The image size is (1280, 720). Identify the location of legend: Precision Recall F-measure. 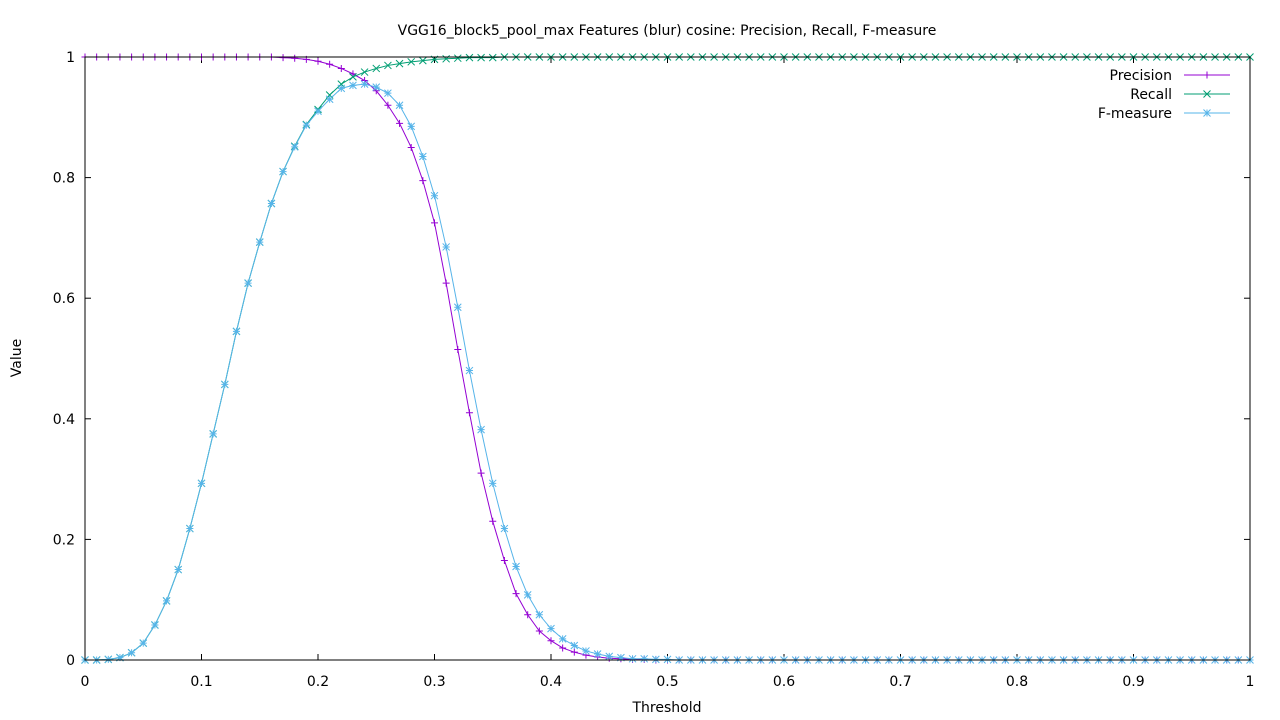
(1164, 95).